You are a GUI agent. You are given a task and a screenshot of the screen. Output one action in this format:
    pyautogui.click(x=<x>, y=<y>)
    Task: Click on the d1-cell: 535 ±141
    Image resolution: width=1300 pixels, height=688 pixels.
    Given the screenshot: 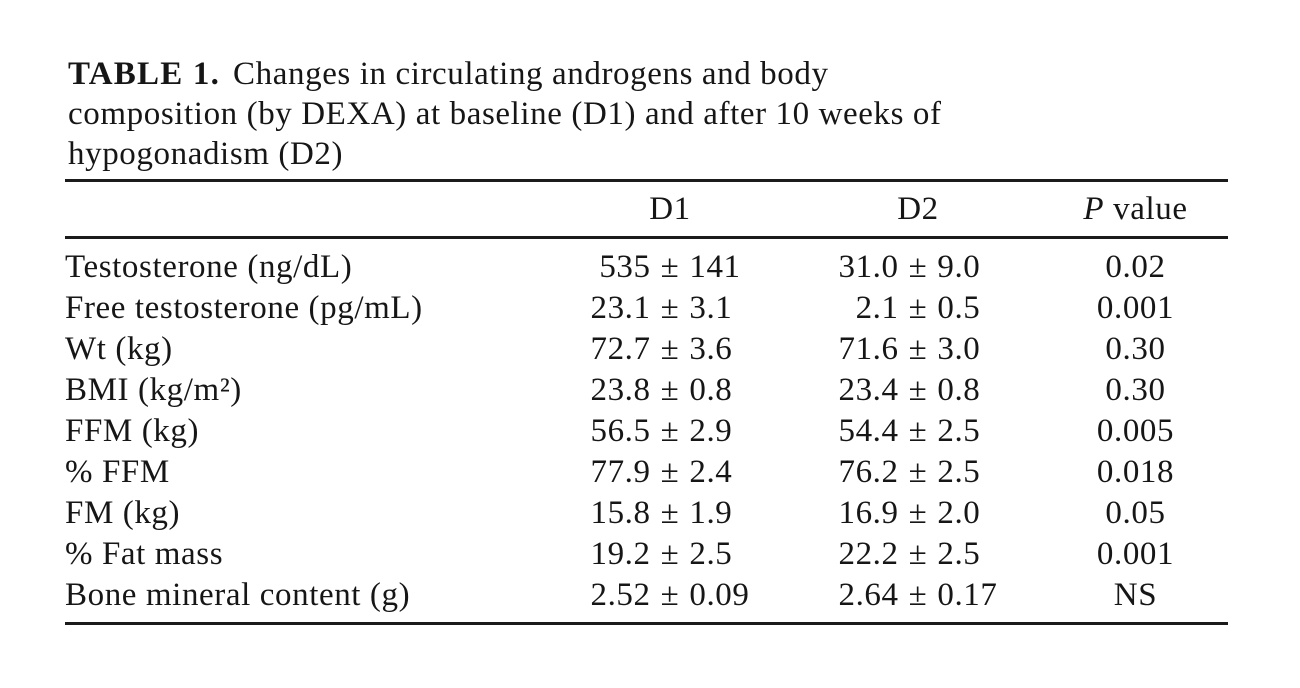 What is the action you would take?
    pyautogui.click(x=670, y=267)
    